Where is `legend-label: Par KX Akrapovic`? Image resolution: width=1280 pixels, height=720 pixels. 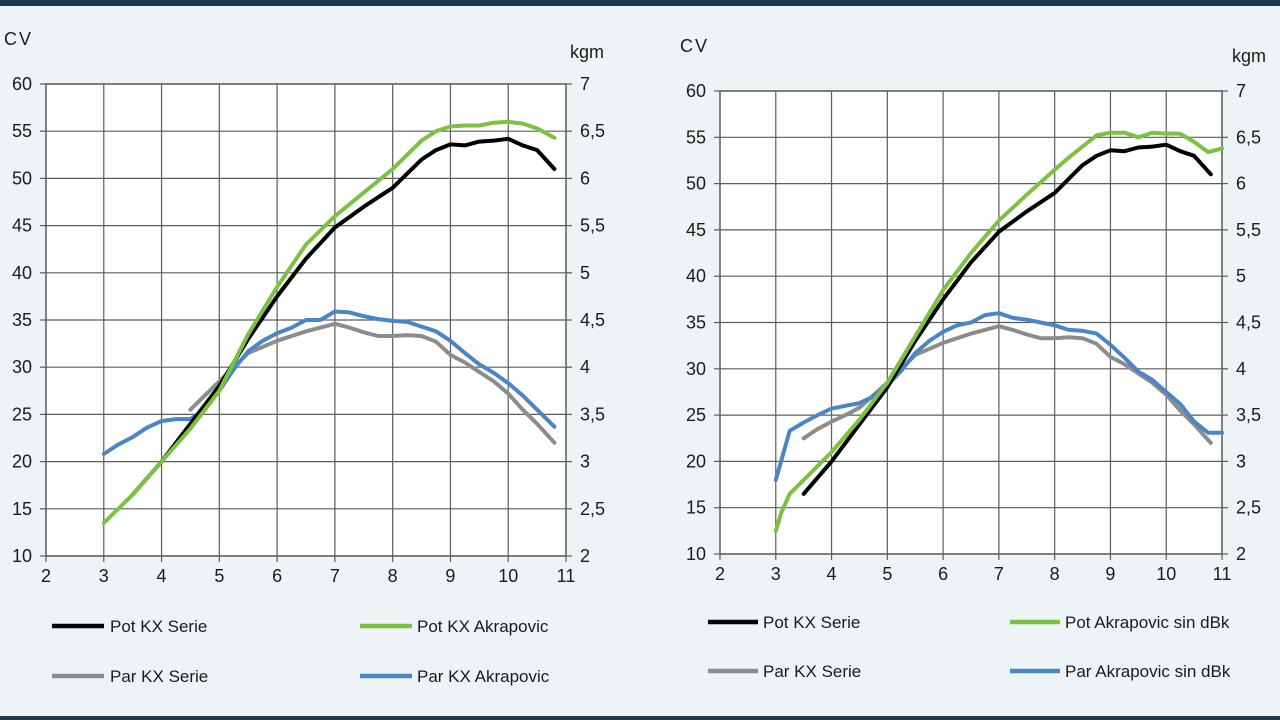 legend-label: Par KX Akrapovic is located at coordinates (483, 676).